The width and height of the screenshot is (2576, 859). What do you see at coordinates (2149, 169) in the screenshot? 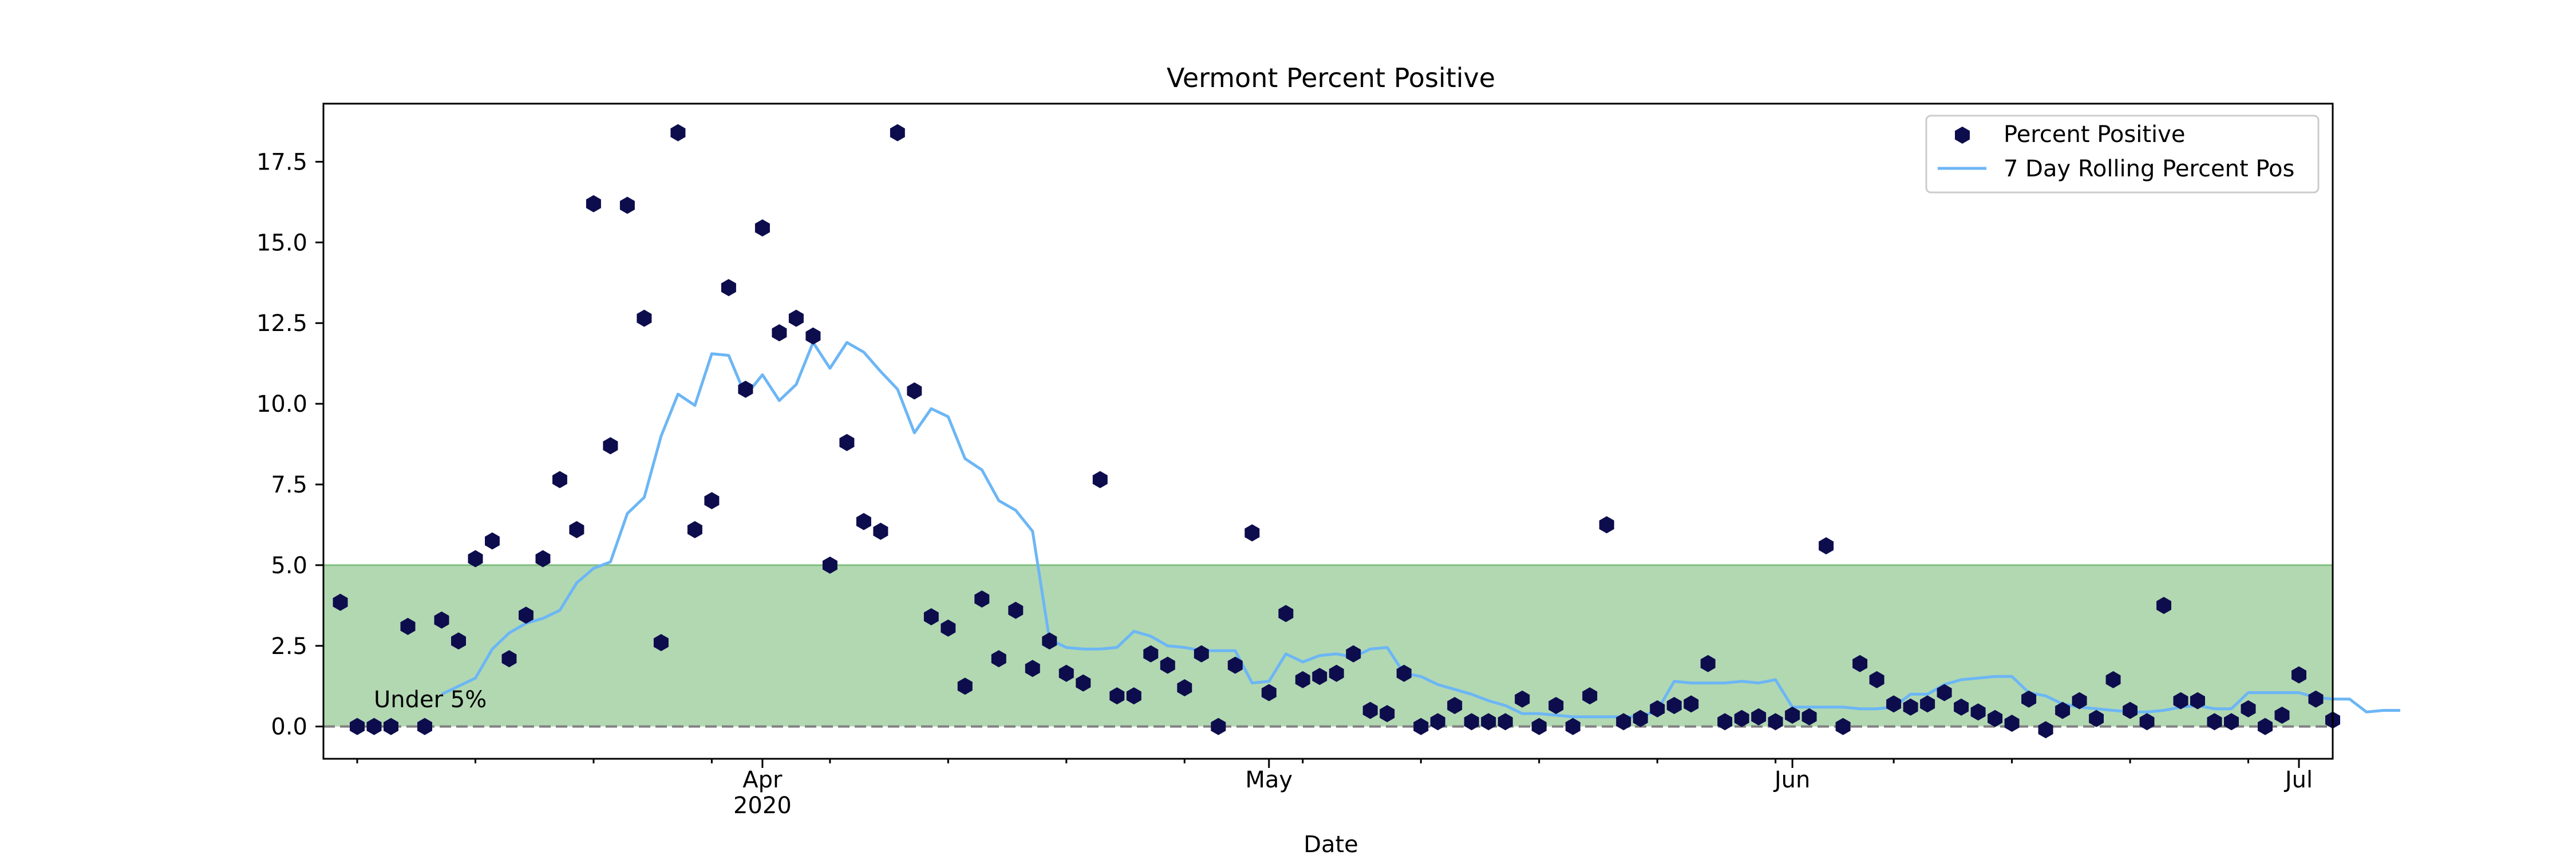
I see `legend-label-rolling: 7 Day Rolling Percent Pos` at bounding box center [2149, 169].